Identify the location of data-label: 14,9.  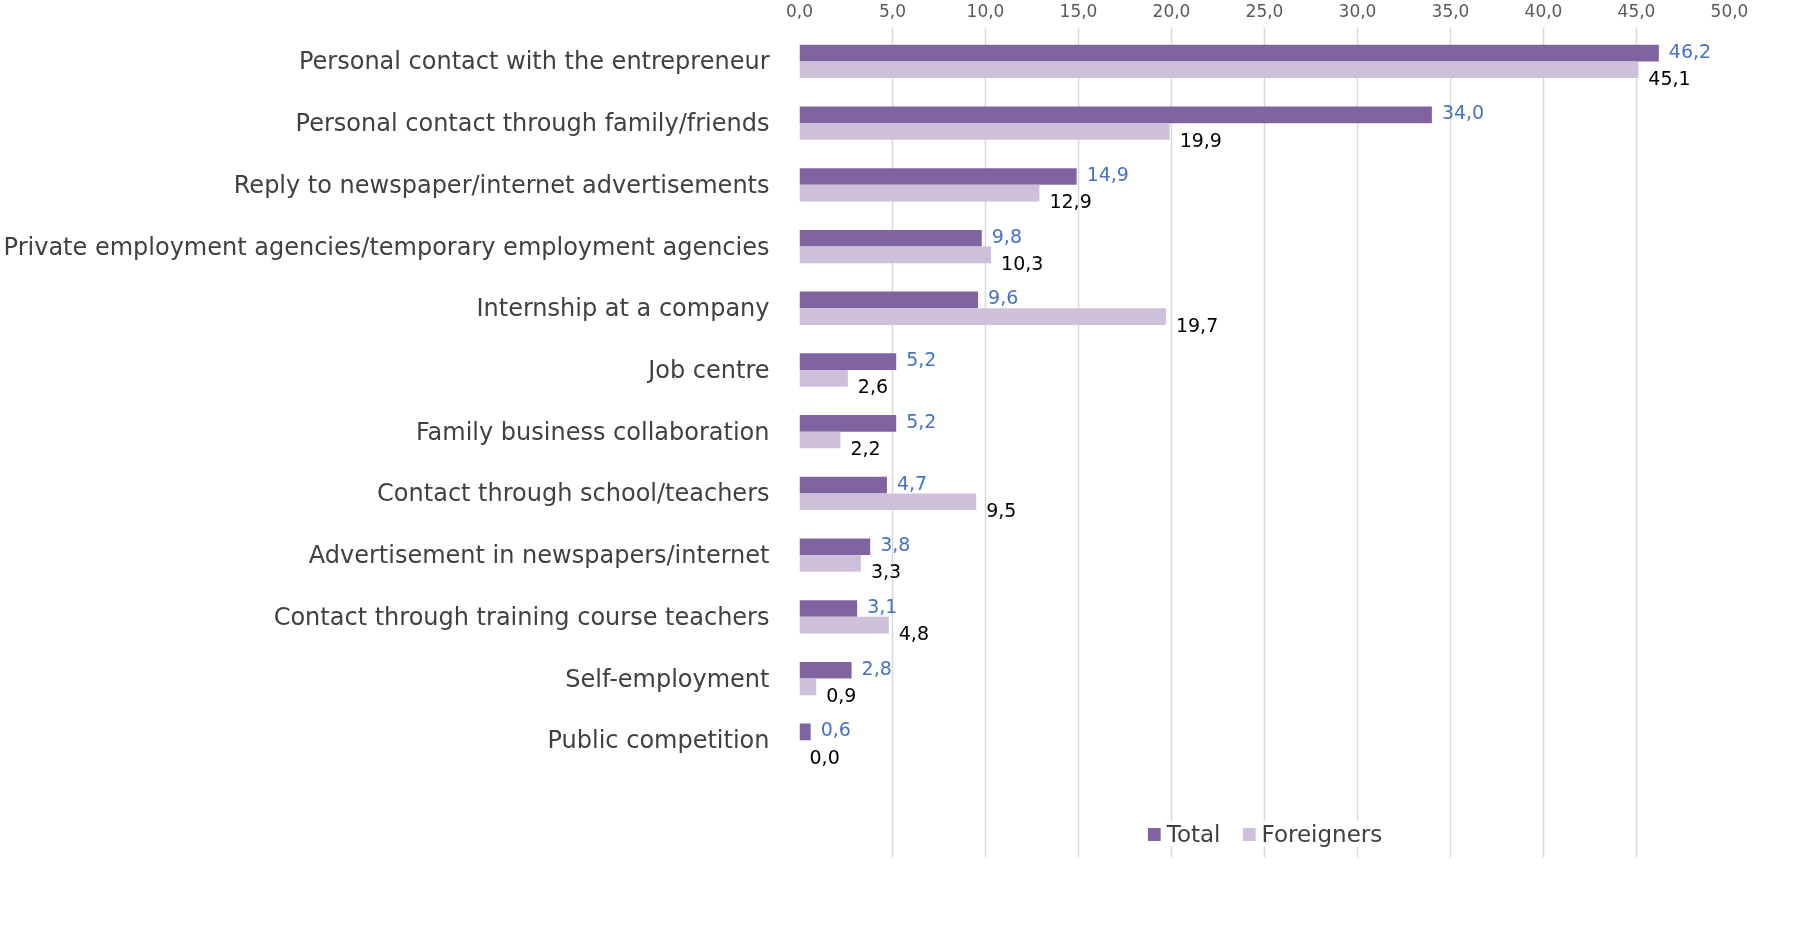
(1107, 174).